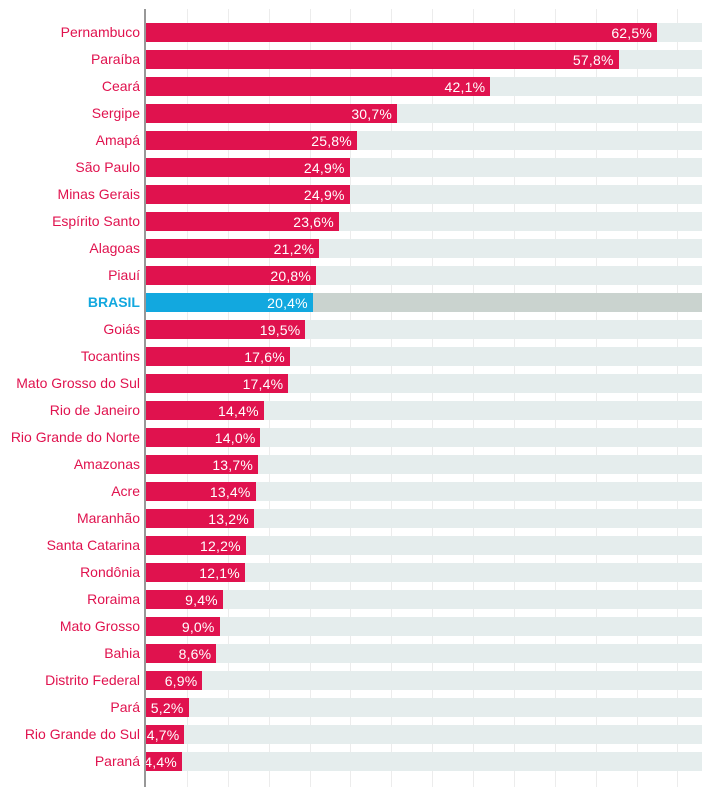  Describe the element at coordinates (220, 545) in the screenshot. I see `bar-value-label: 12,2%` at that location.